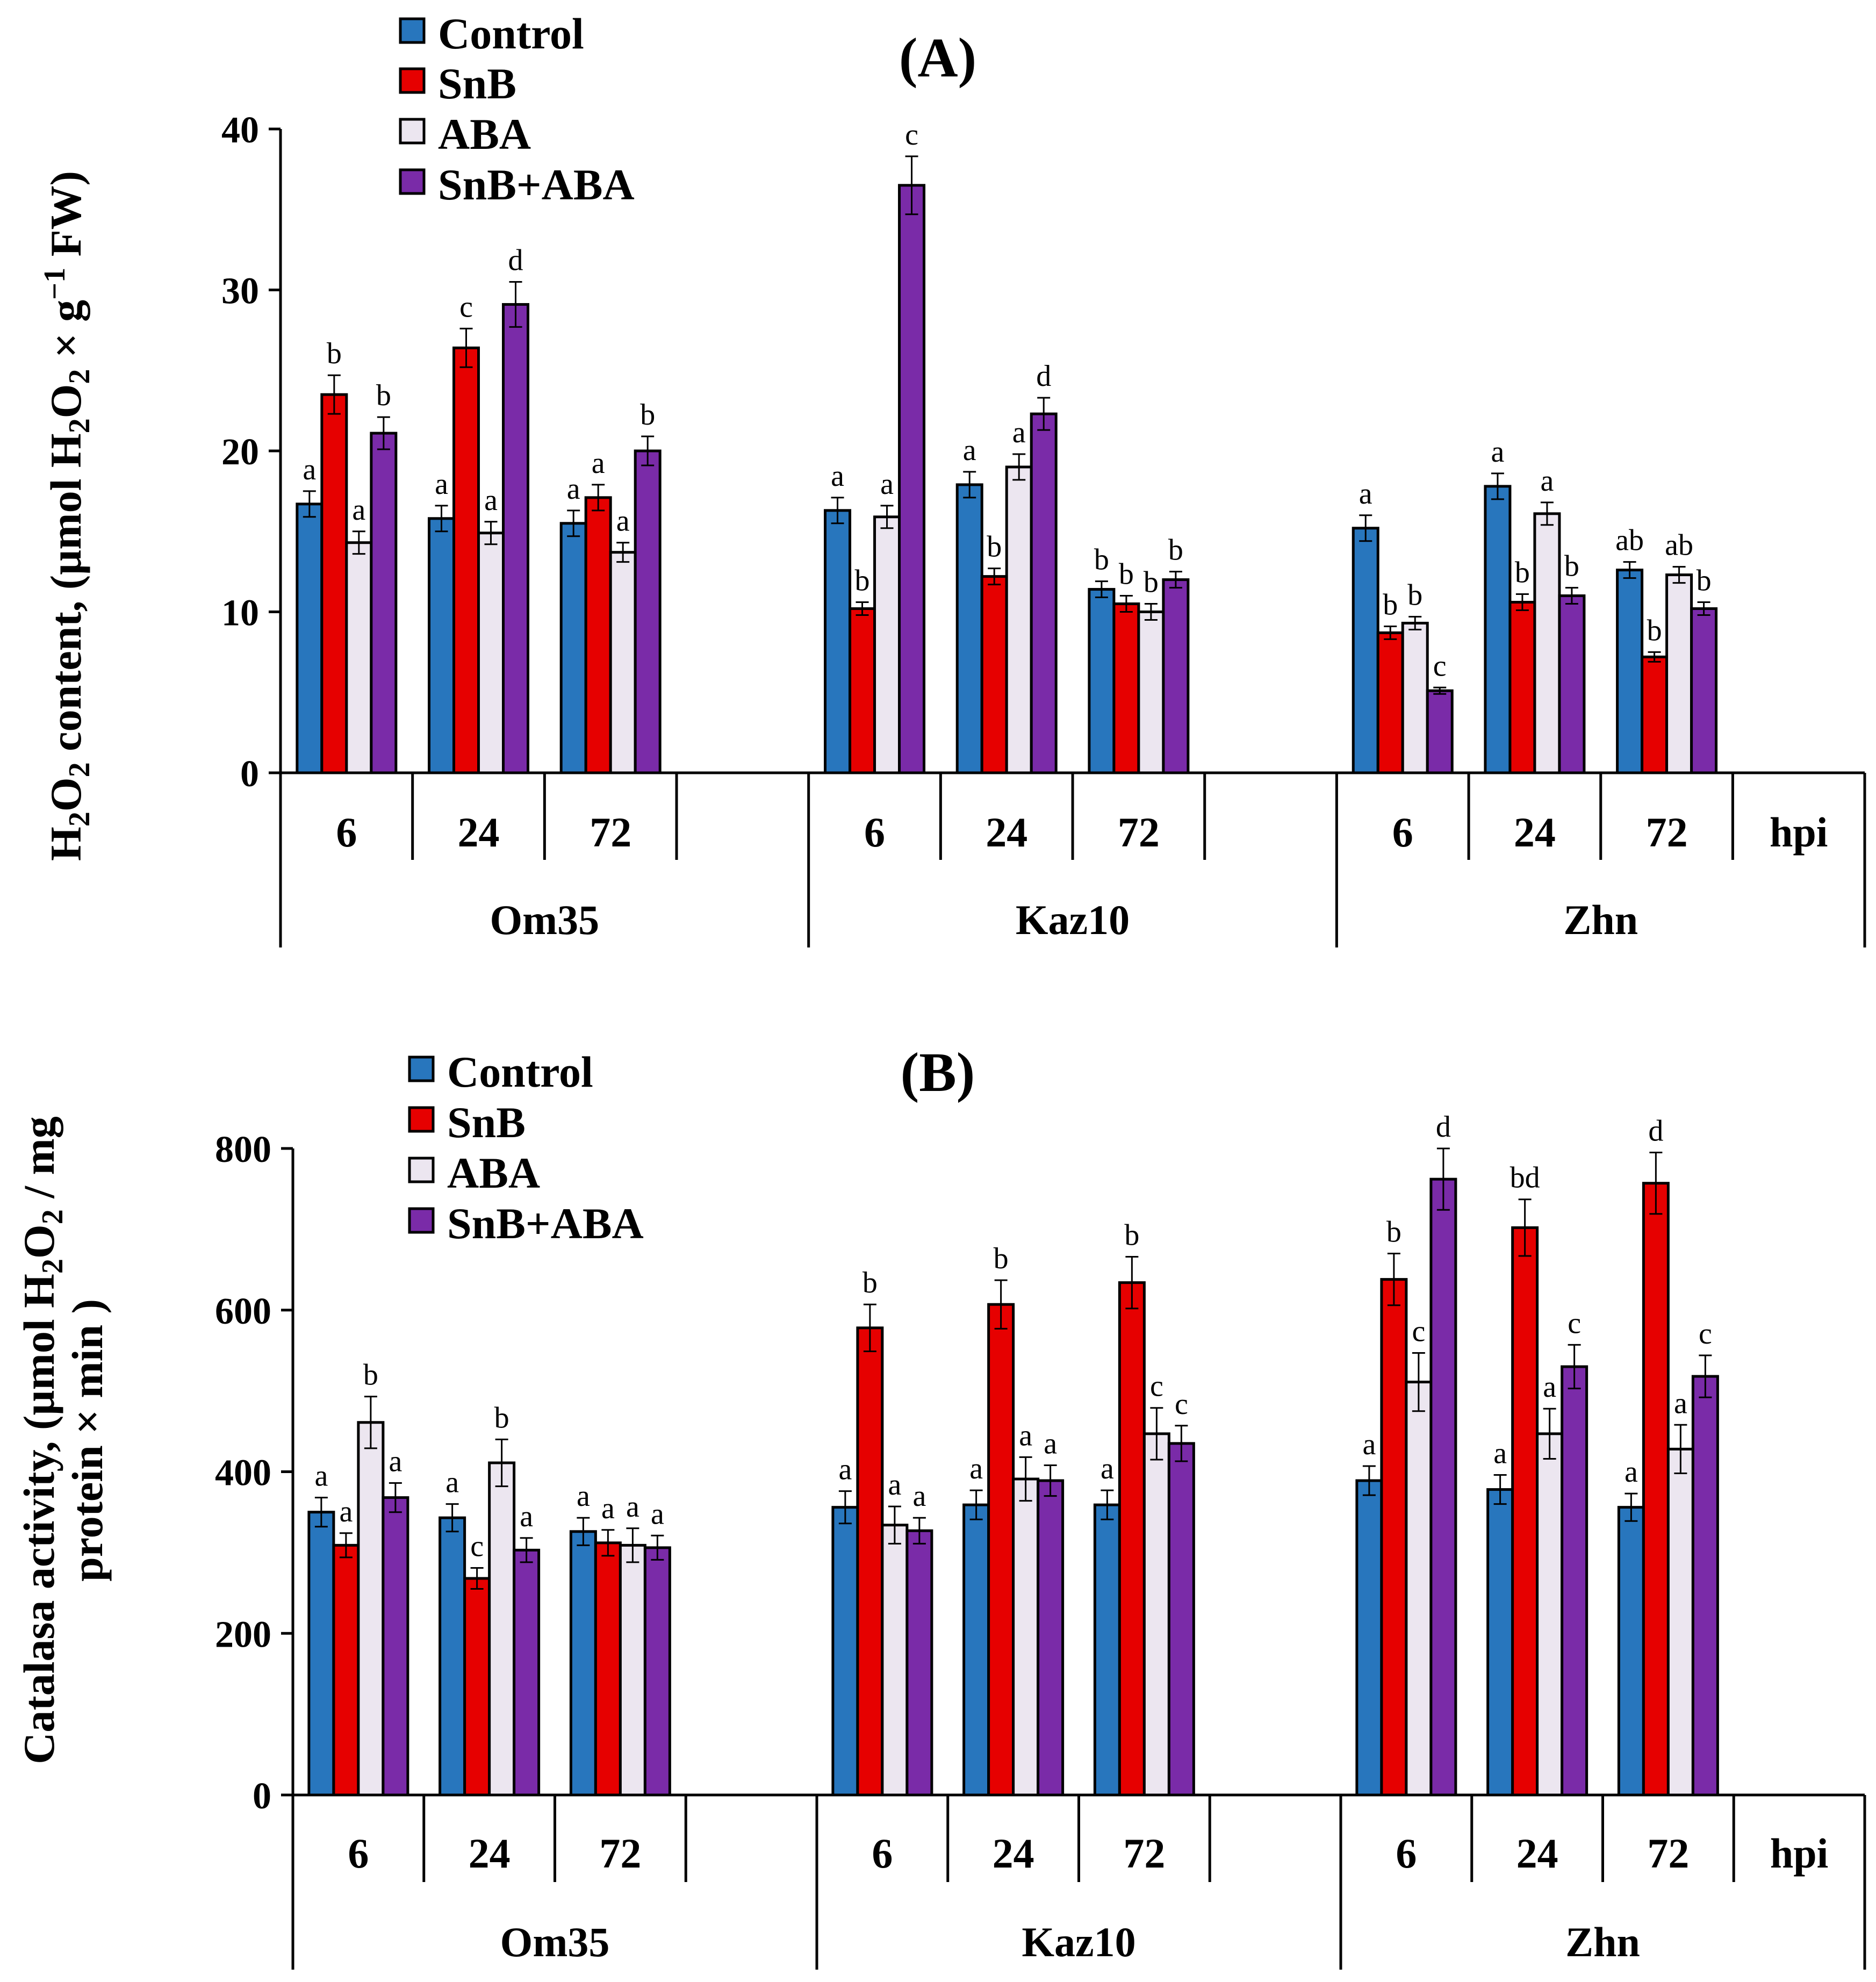  What do you see at coordinates (421, 1170) in the screenshot?
I see `panel-b-legend-swatch-aba` at bounding box center [421, 1170].